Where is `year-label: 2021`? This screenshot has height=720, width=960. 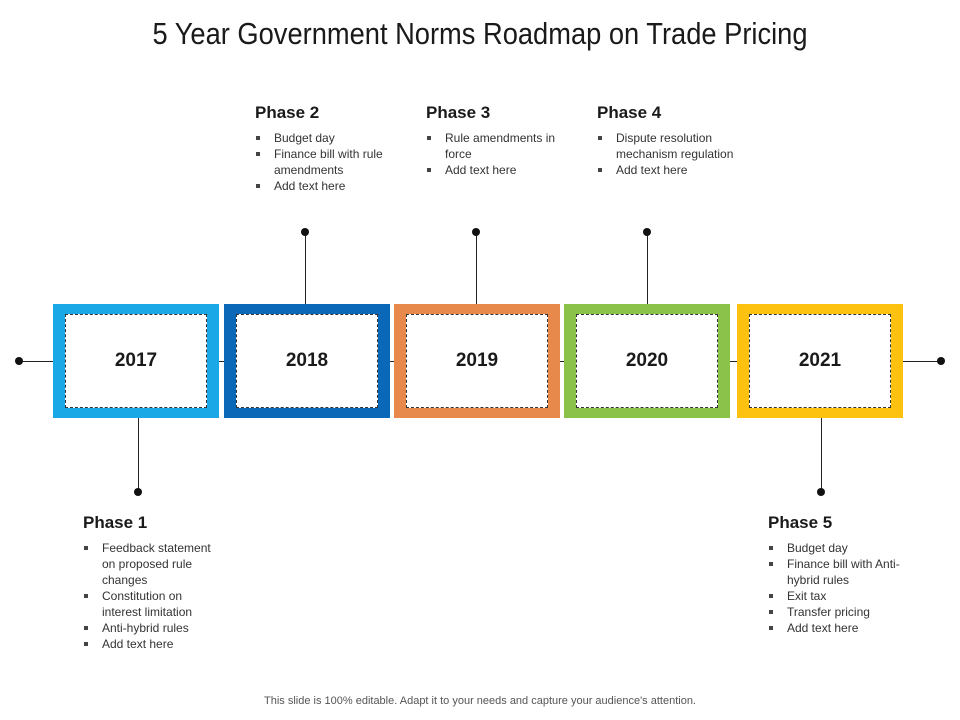
year-label: 2021 is located at coordinates (820, 361).